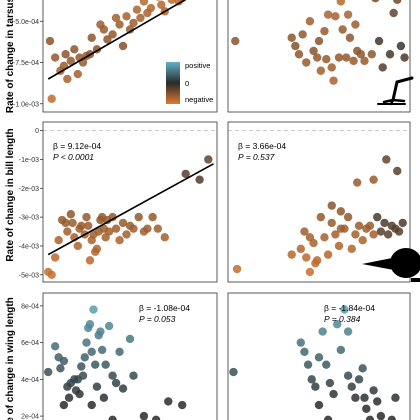  I want to click on legend-label-positive: positive, so click(197, 65).